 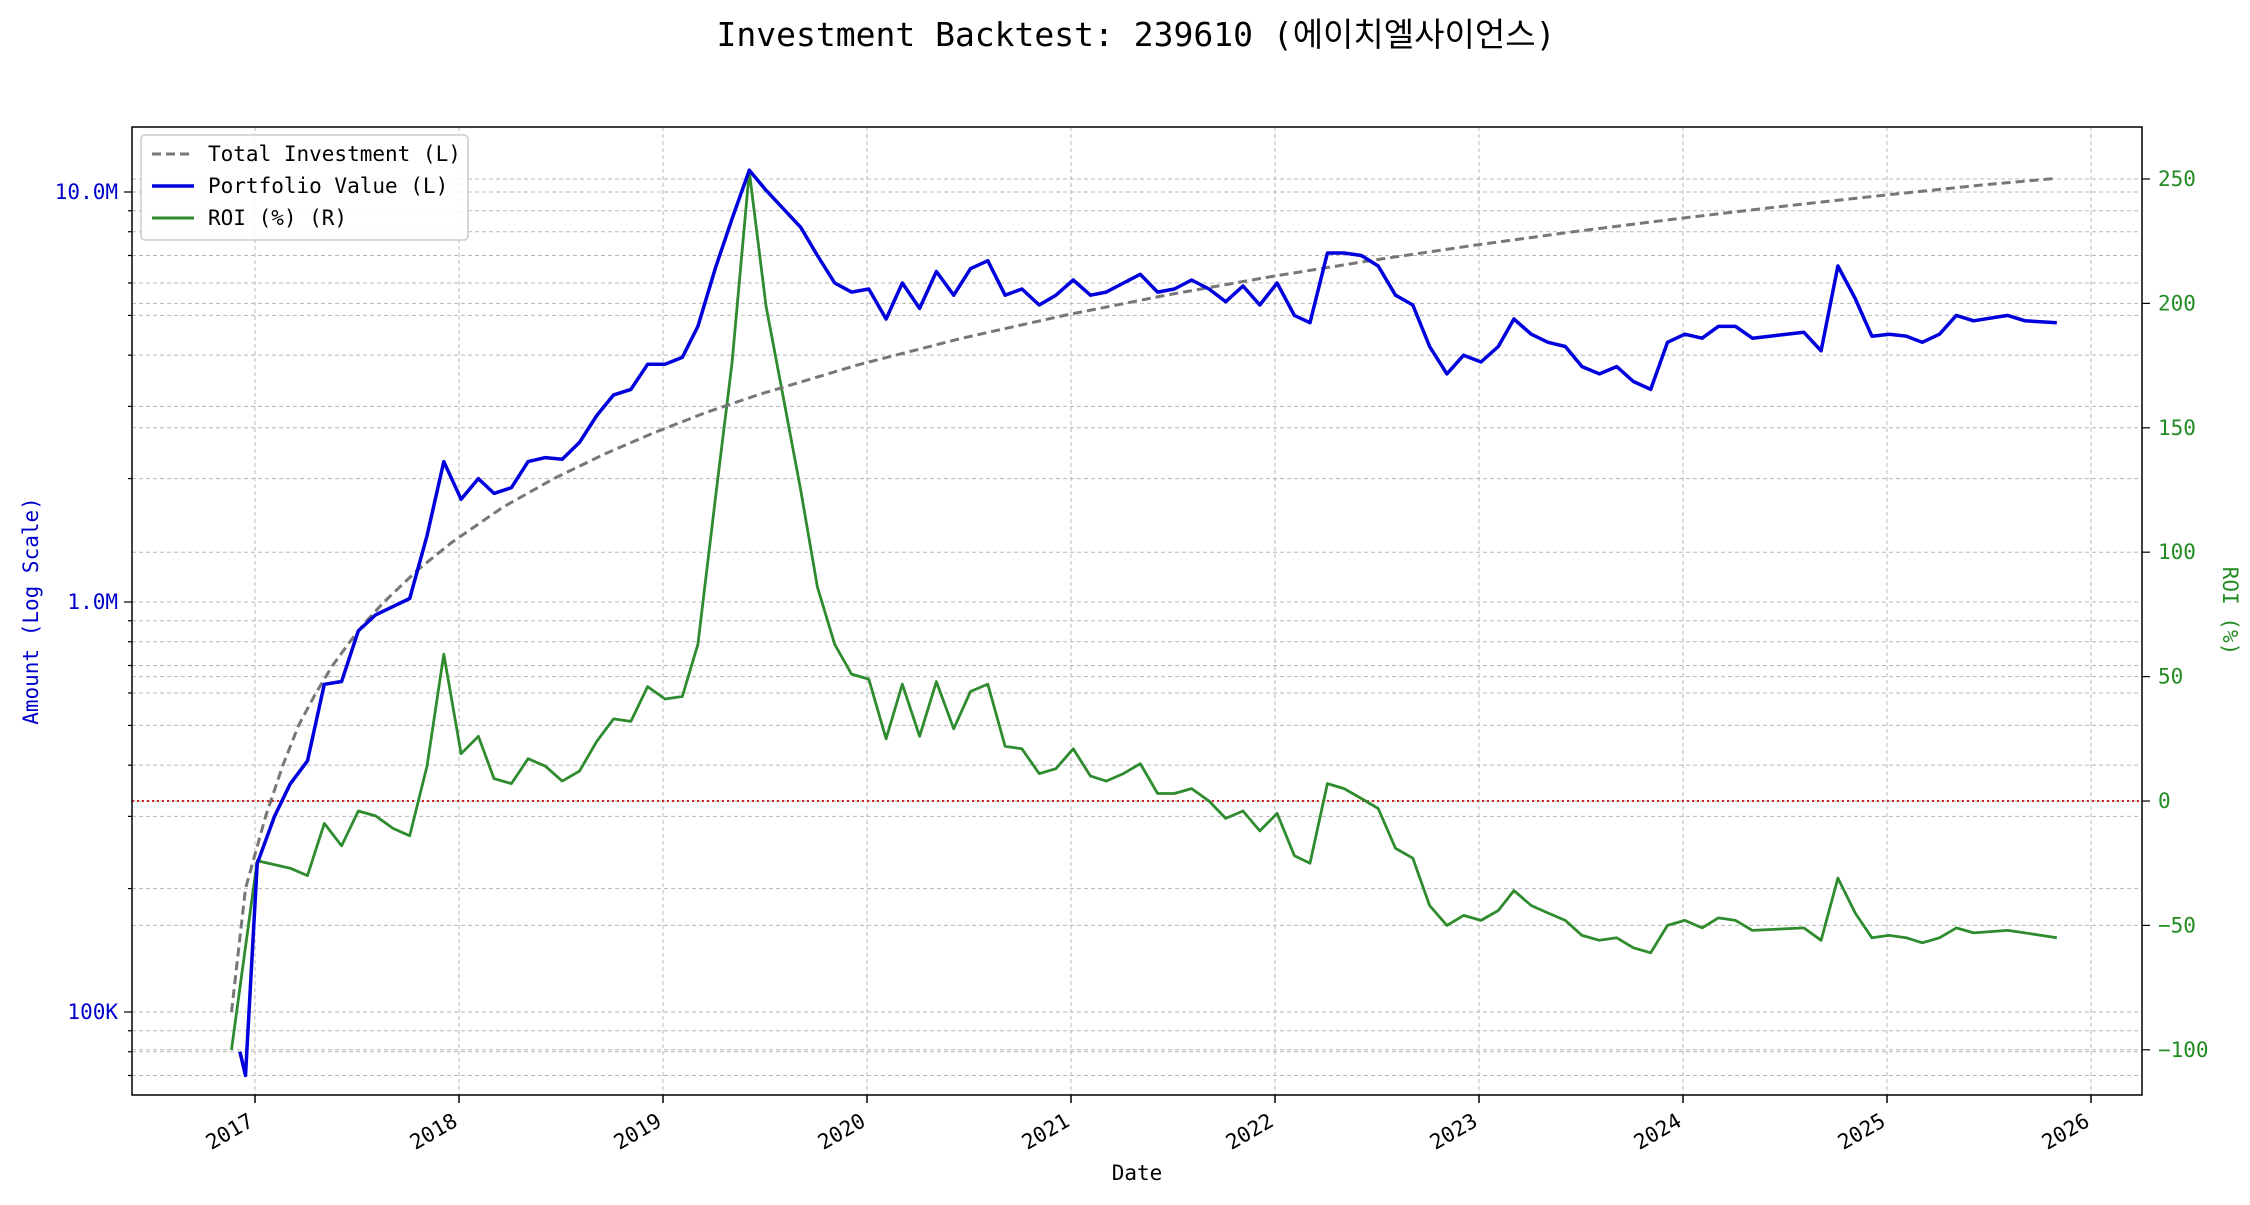 I want to click on y-right-tick-label: 250, so click(x=2177, y=179).